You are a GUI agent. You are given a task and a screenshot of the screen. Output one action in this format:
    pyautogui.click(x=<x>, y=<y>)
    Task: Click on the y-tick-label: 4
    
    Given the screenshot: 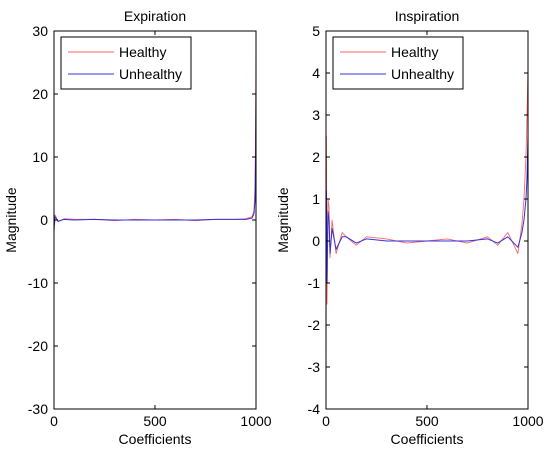 What is the action you would take?
    pyautogui.click(x=316, y=73)
    